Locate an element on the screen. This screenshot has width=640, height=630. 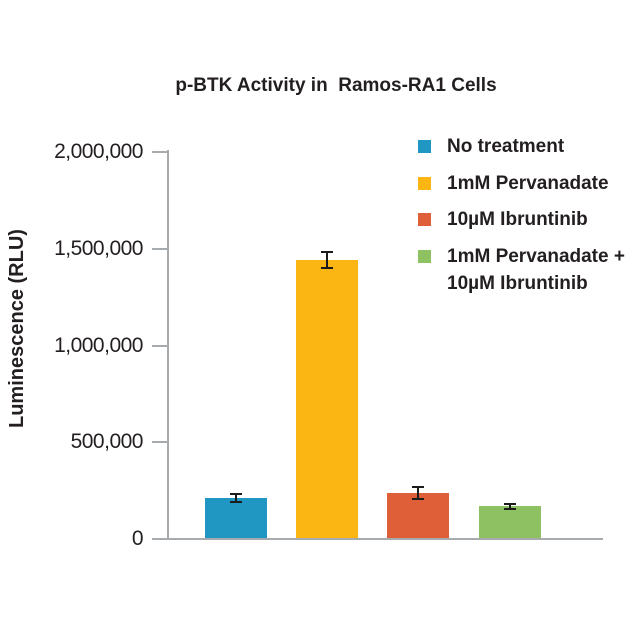
y-tick-label: 0 is located at coordinates (137, 538).